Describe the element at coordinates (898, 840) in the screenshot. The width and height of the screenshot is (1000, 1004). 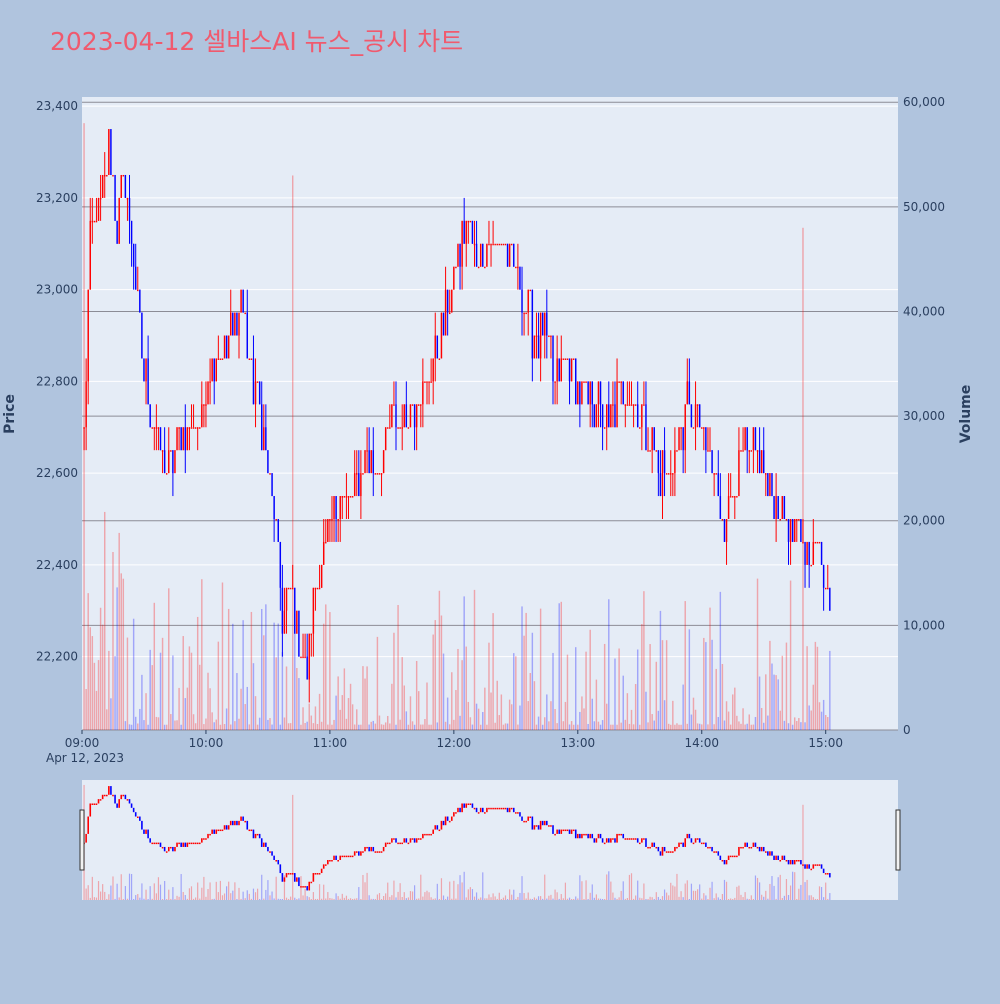
I see `range-slider-right-handle` at that location.